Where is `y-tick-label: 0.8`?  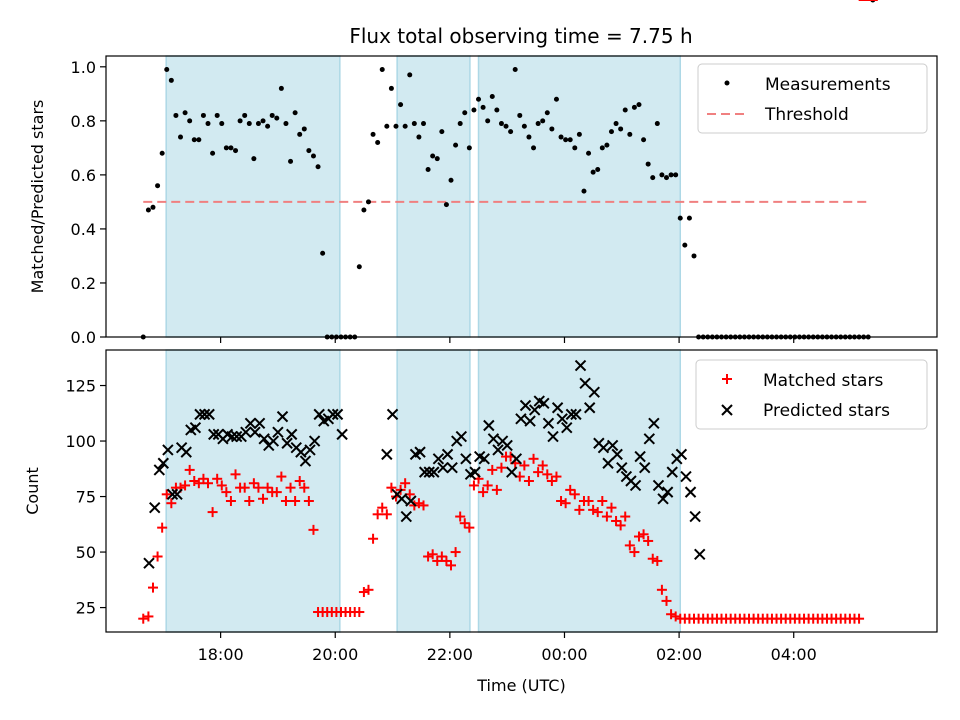
y-tick-label: 0.8 is located at coordinates (83, 121).